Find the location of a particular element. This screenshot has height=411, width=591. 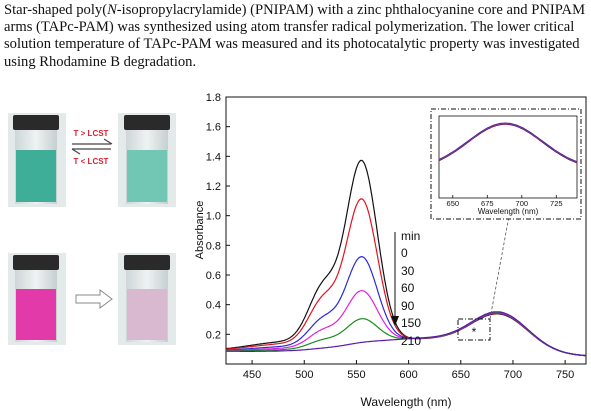

inset-tick-label-3: 725 is located at coordinates (556, 203).